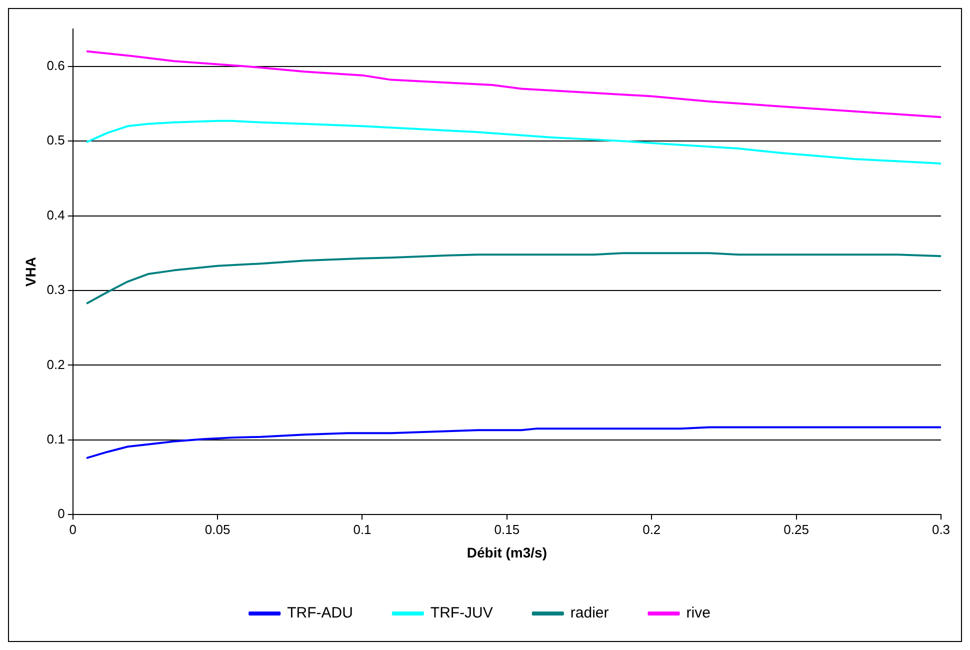  What do you see at coordinates (30, 272) in the screenshot?
I see `y-axis-title: VHA` at bounding box center [30, 272].